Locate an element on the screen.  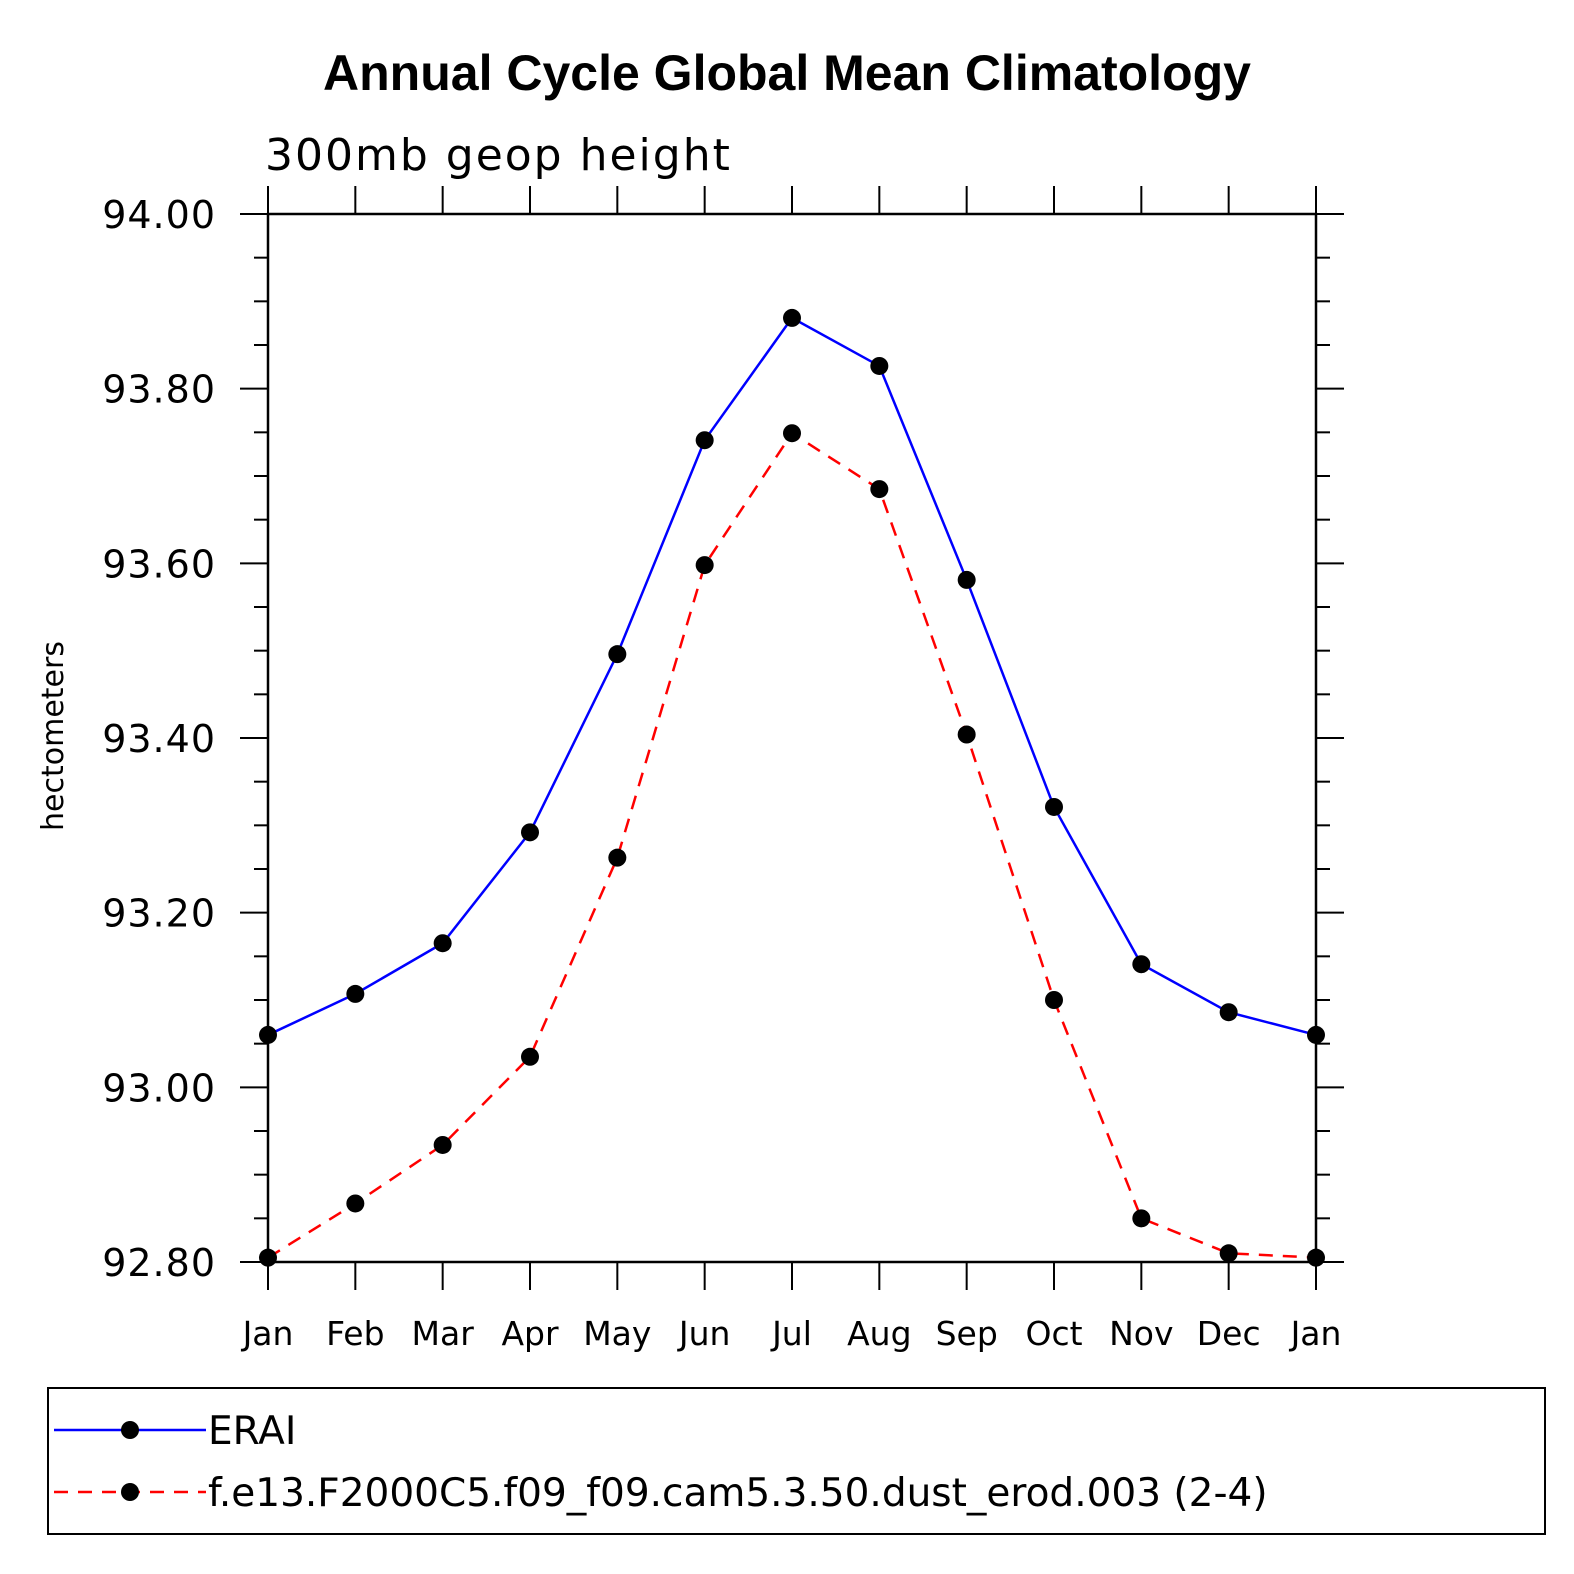
x-tick-label: Jul is located at coordinates (791, 1333).